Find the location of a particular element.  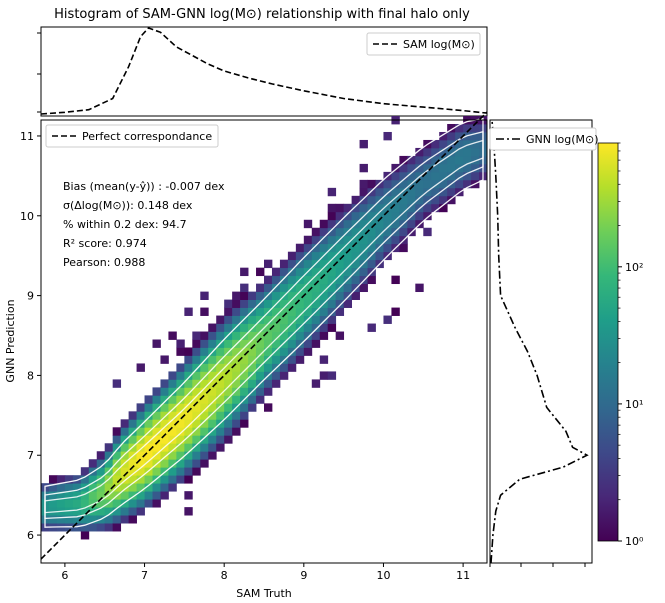

x-tick-label: 8 is located at coordinates (224, 575).